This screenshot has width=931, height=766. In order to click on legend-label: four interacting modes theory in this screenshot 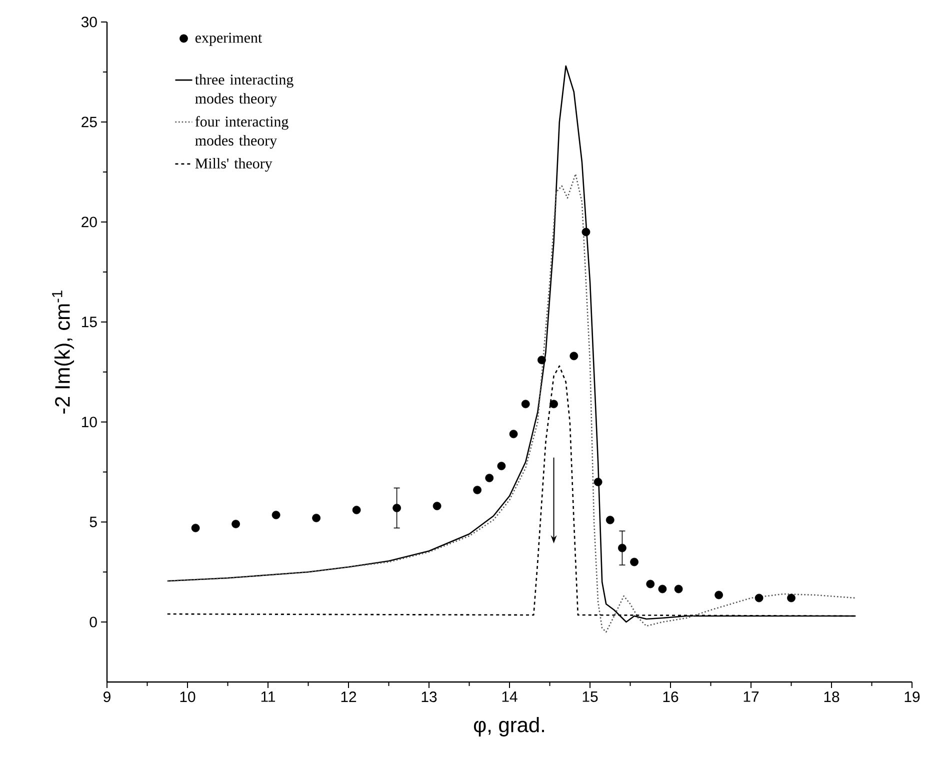, I will do `click(241, 132)`.